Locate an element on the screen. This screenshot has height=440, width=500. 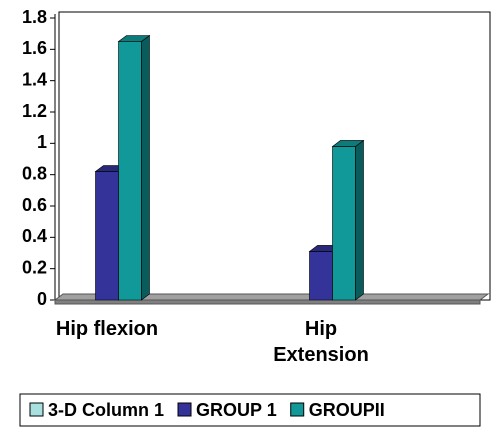
x-tick-label: Hip flexion is located at coordinates (107, 329).